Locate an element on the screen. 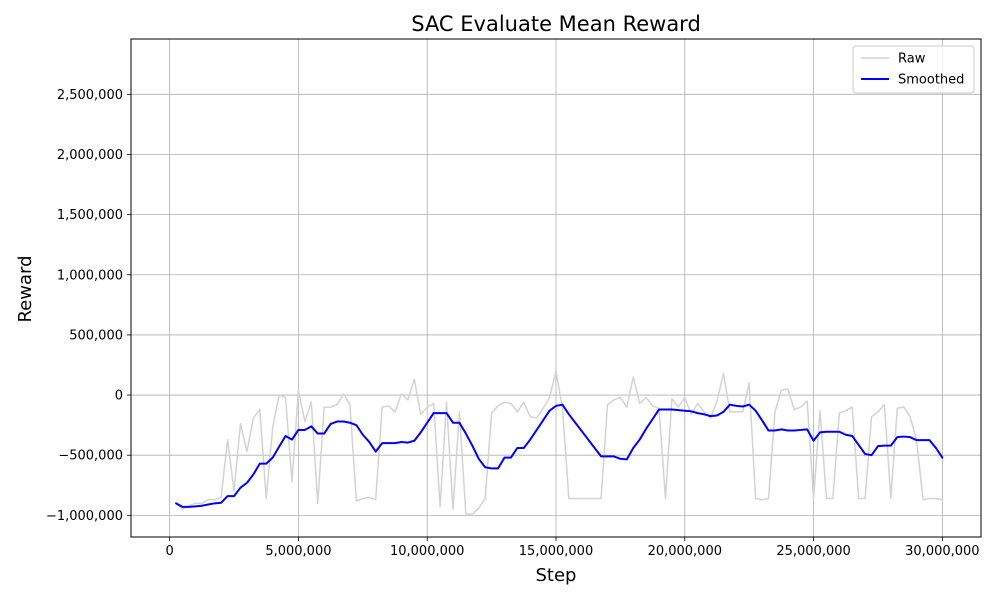 The width and height of the screenshot is (1000, 600). x-axis-label: Step is located at coordinates (556, 575).